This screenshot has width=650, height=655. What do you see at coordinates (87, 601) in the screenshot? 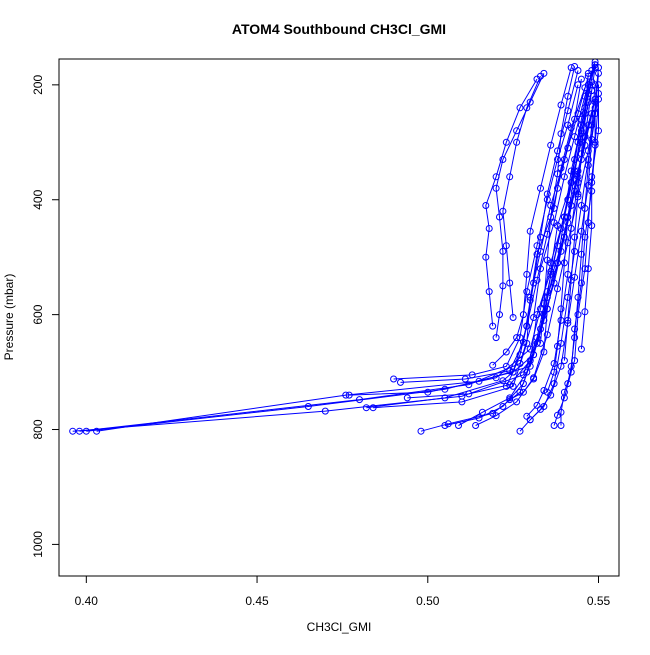
I see `x-tick-label: 0.40` at bounding box center [87, 601].